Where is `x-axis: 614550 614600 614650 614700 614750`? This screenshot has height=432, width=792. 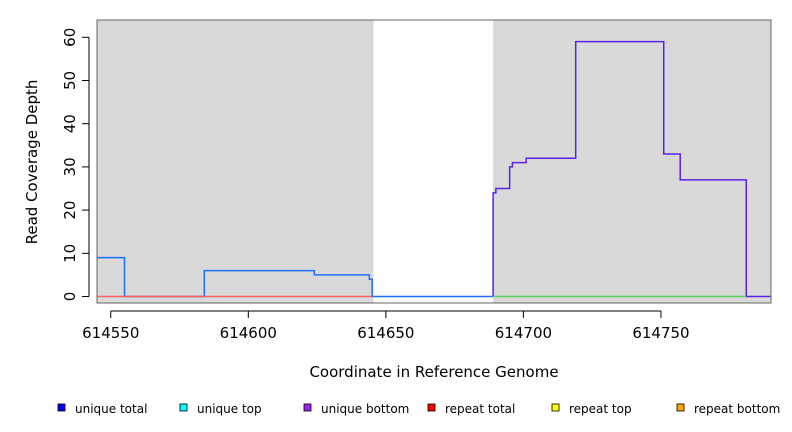 x-axis: 614550 614600 614650 614700 614750 is located at coordinates (386, 326).